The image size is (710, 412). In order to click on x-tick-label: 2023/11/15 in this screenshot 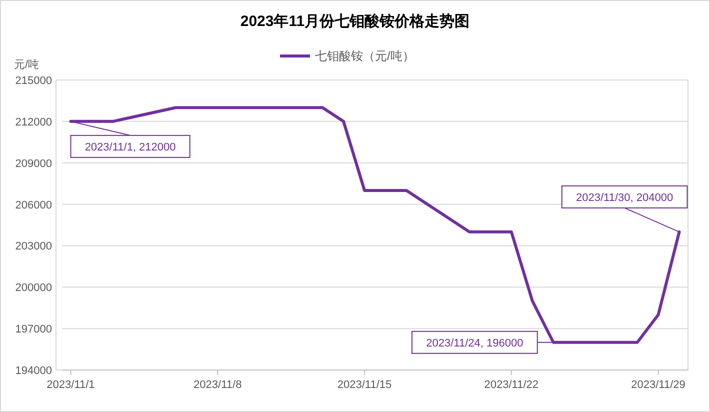, I will do `click(364, 385)`.